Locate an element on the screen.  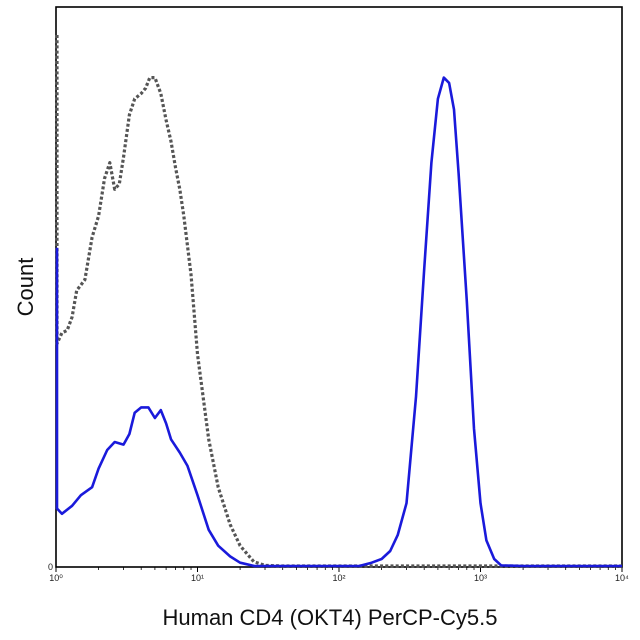
axis-ticks: 10⁰ 10¹ 10² 10³ 10⁴ 0 is located at coordinates (338, 572).